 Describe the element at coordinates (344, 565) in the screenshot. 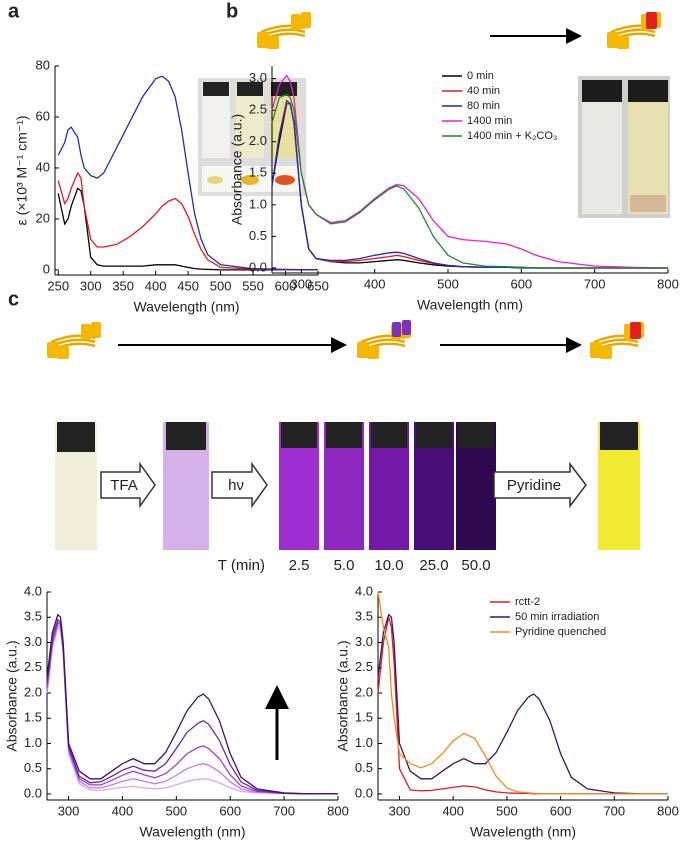

I see `time-value: 5.0` at that location.